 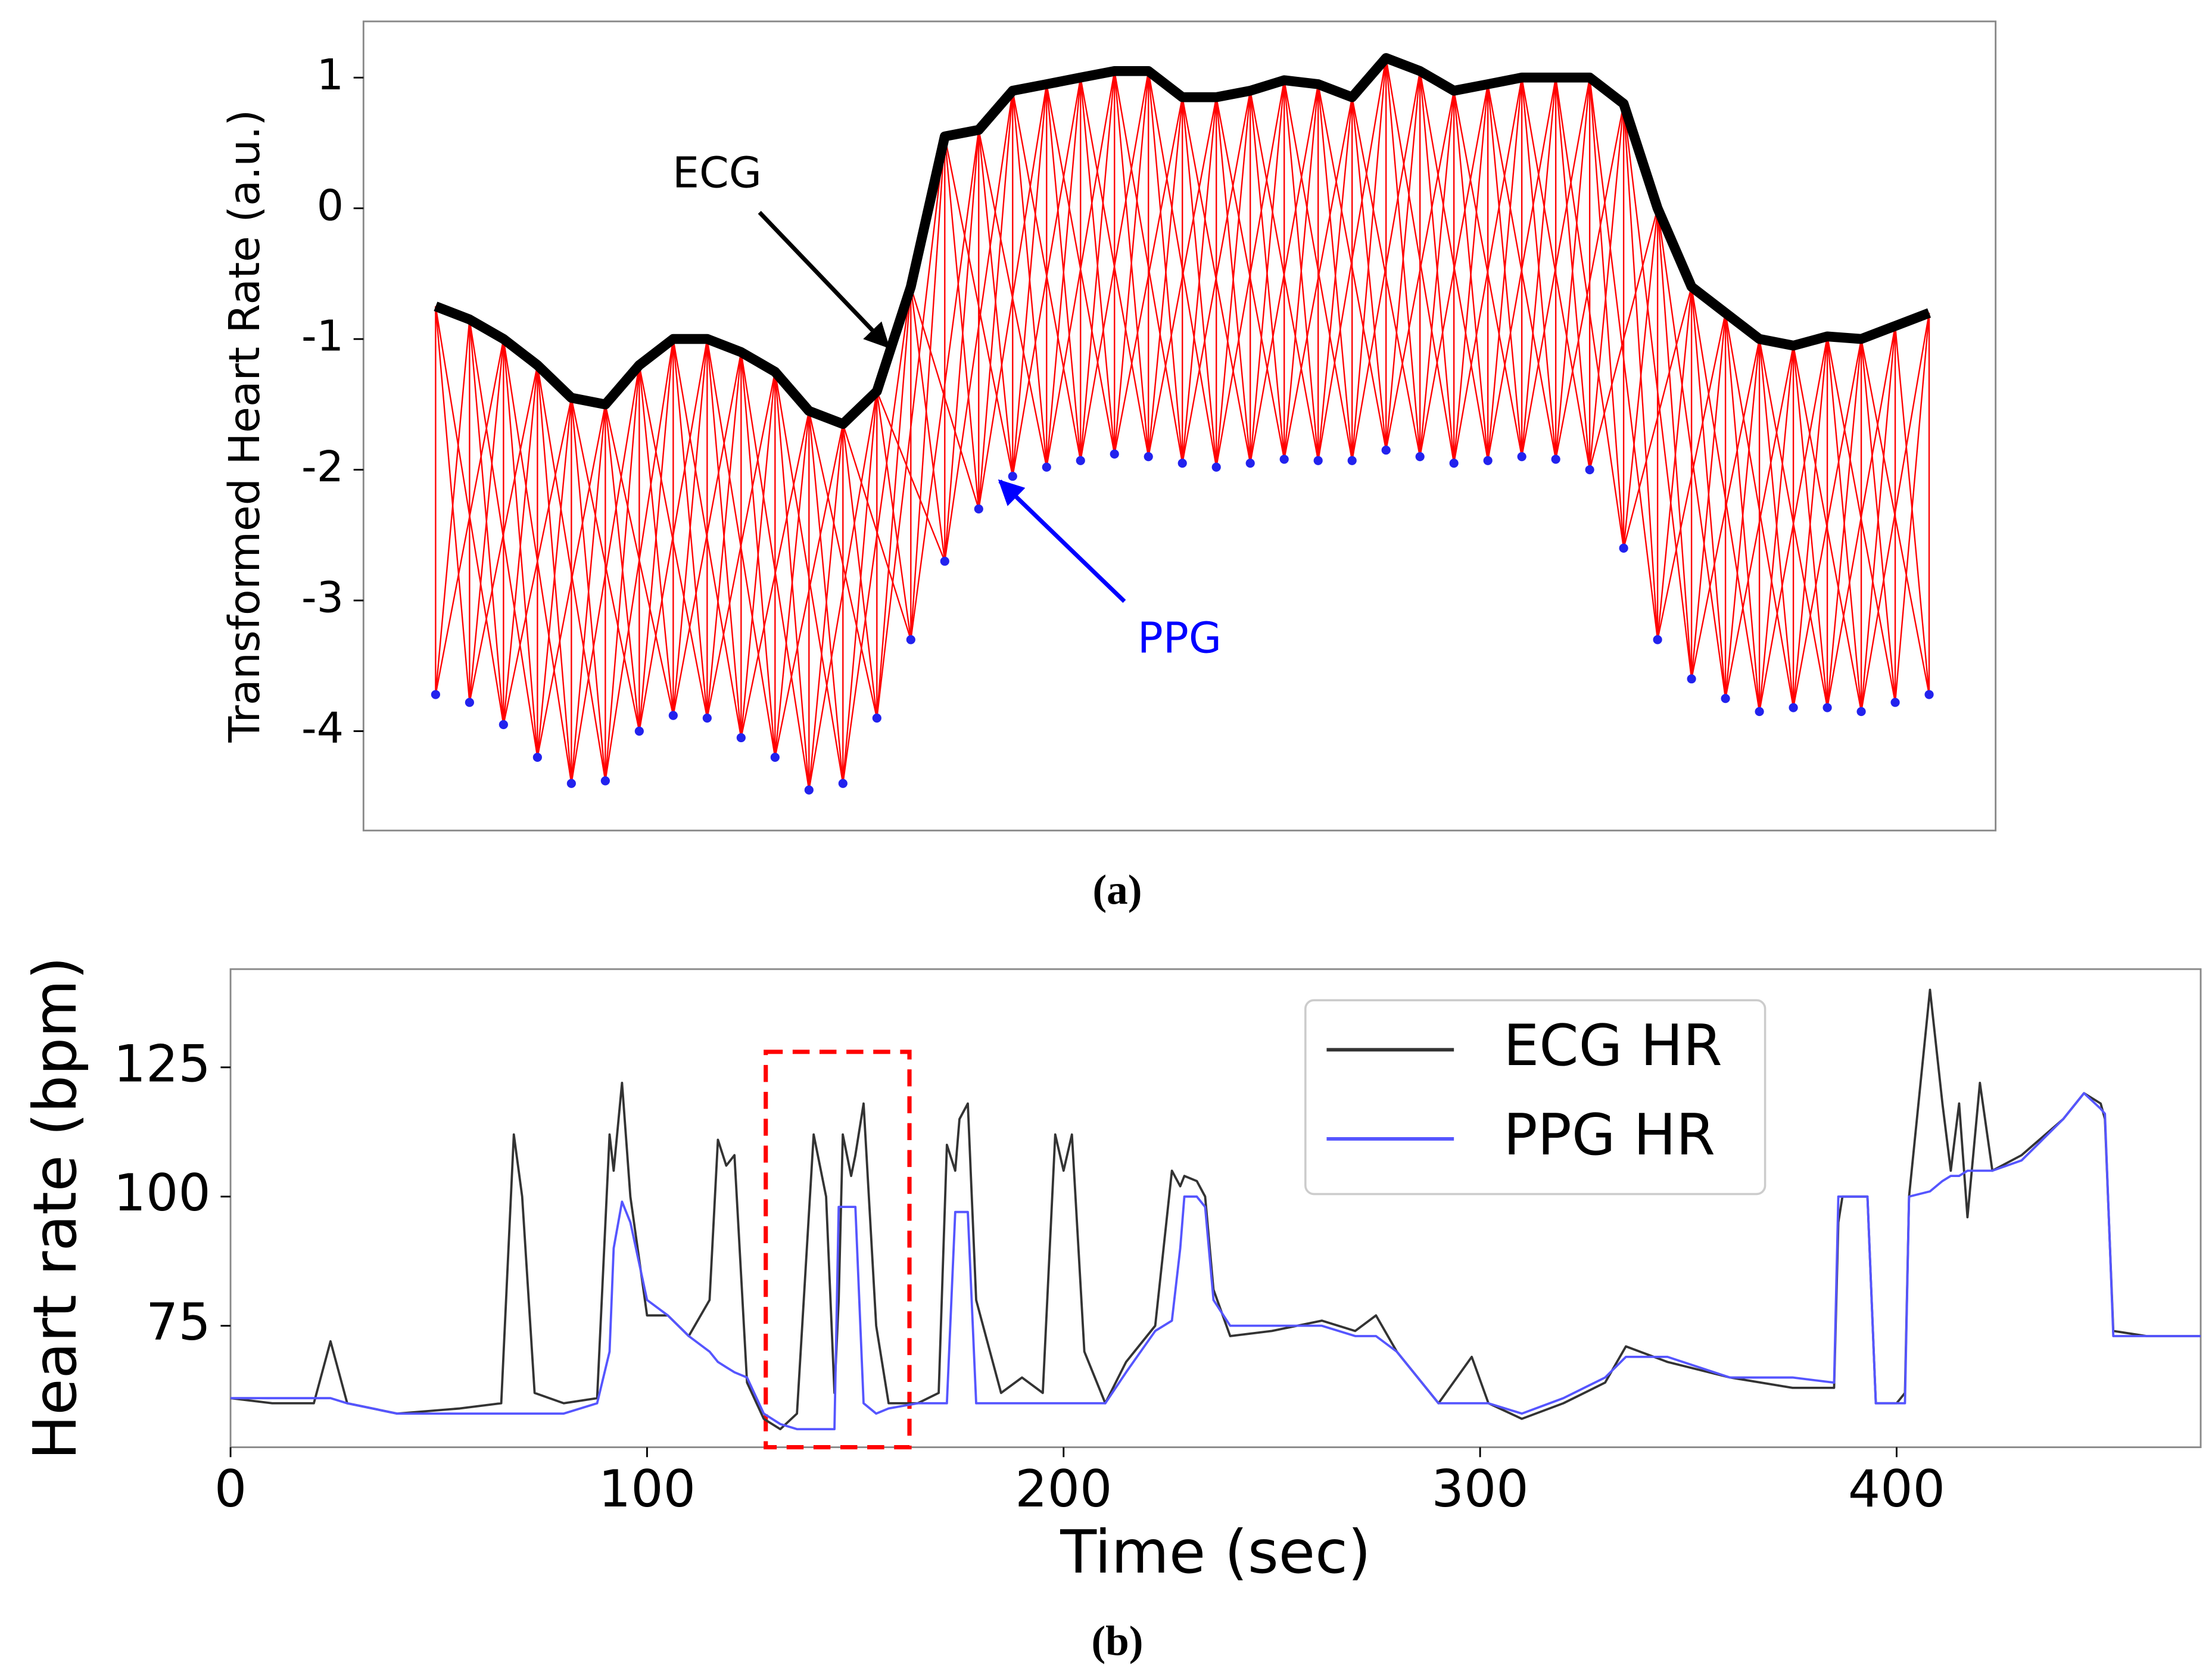 I want to click on y-tick-label: -1, so click(x=323, y=336).